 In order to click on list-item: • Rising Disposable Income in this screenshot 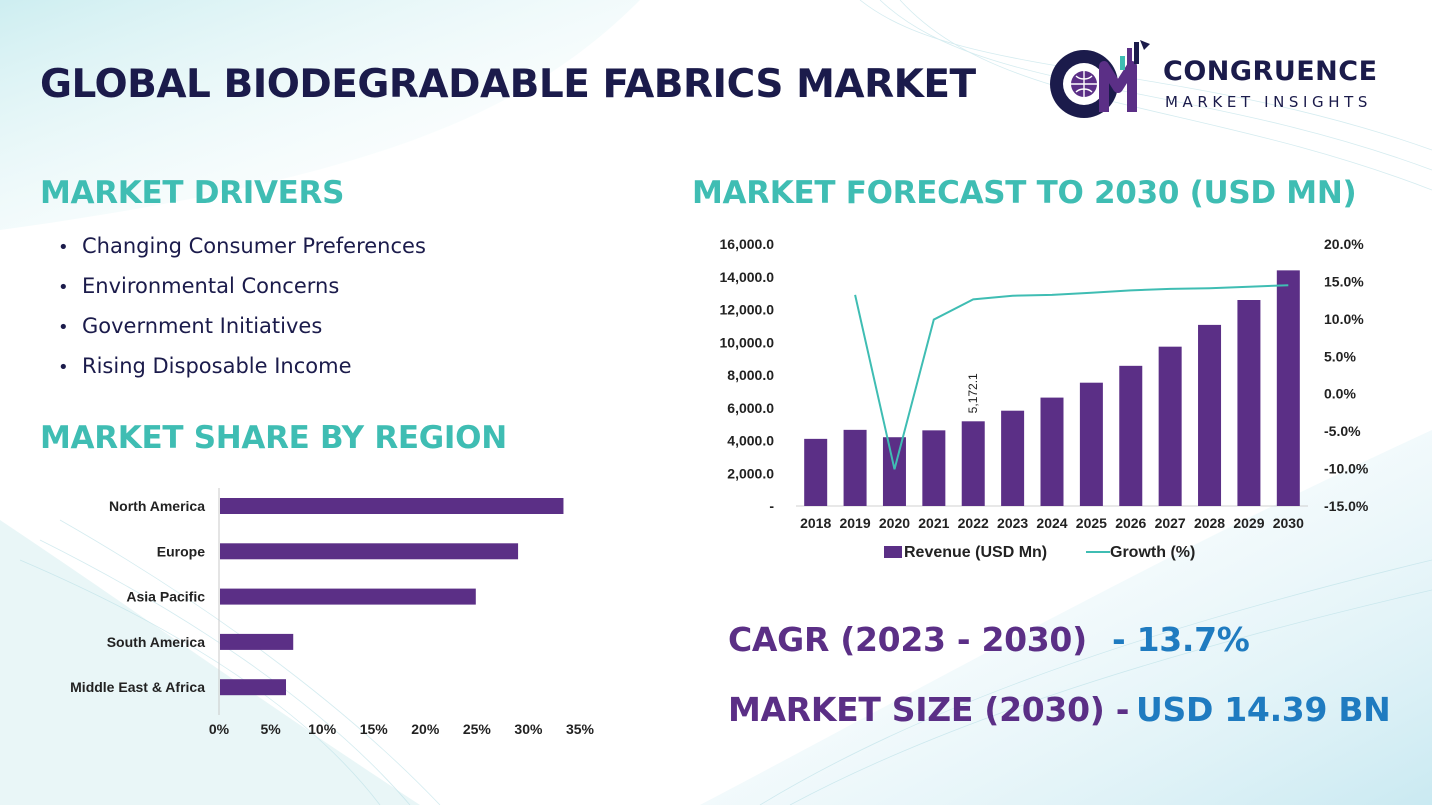, I will do `click(242, 370)`.